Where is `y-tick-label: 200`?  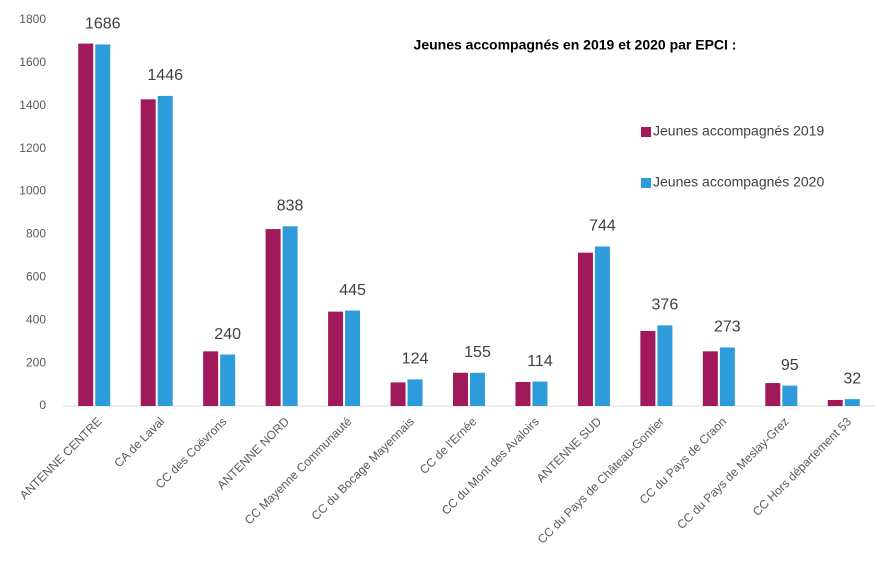
y-tick-label: 200 is located at coordinates (36, 362).